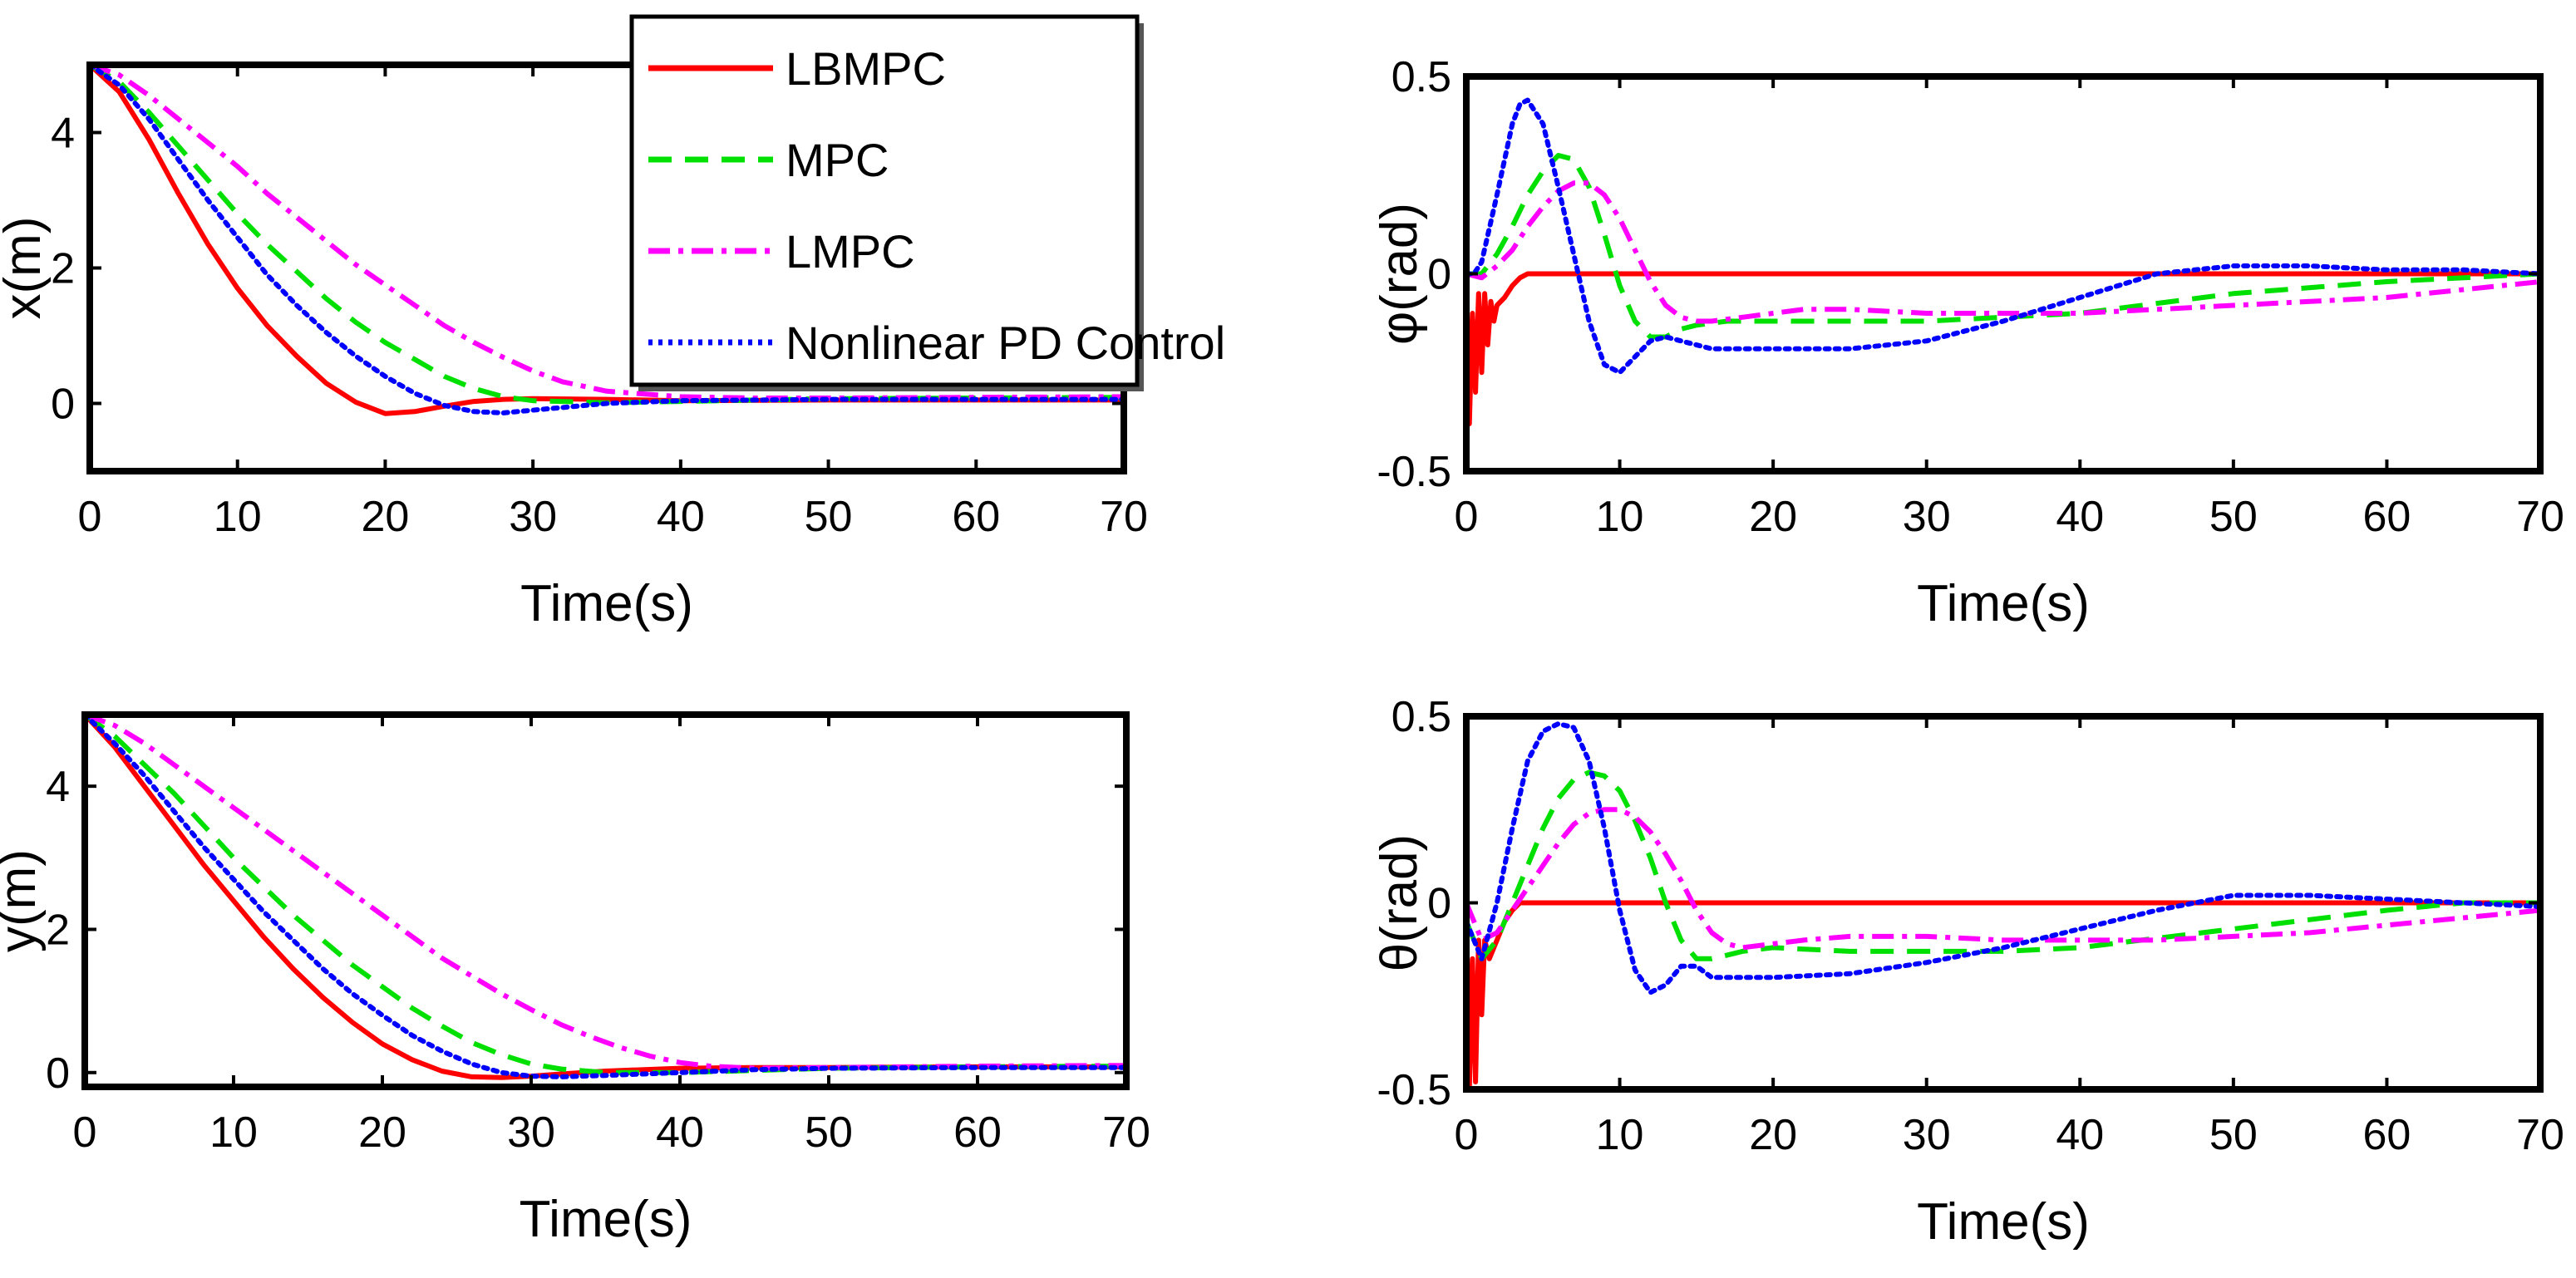 This screenshot has width=2576, height=1278. I want to click on axes-box, so click(605, 900).